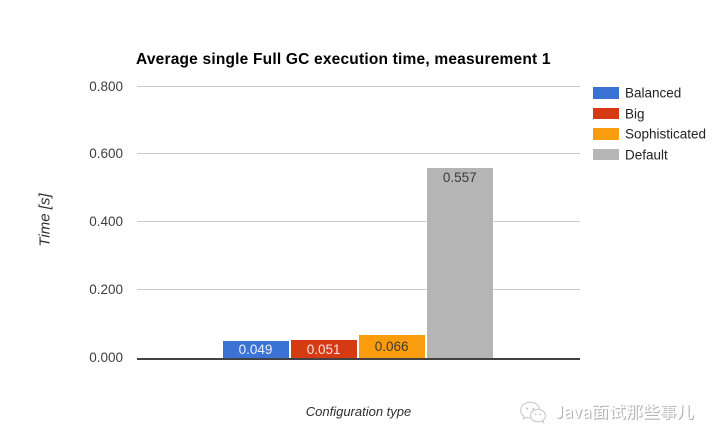  What do you see at coordinates (106, 290) in the screenshot?
I see `y-tick-label: 0.200` at bounding box center [106, 290].